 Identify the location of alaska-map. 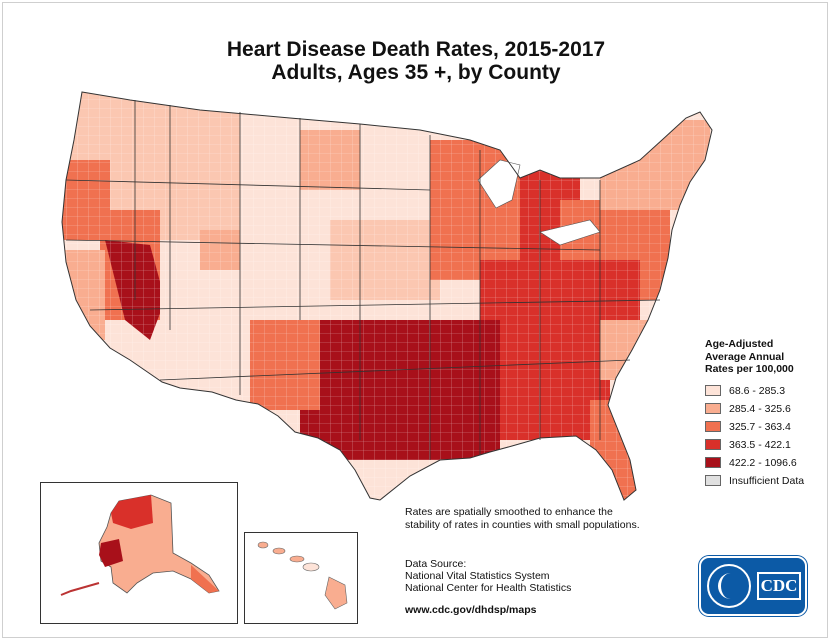
(140, 545).